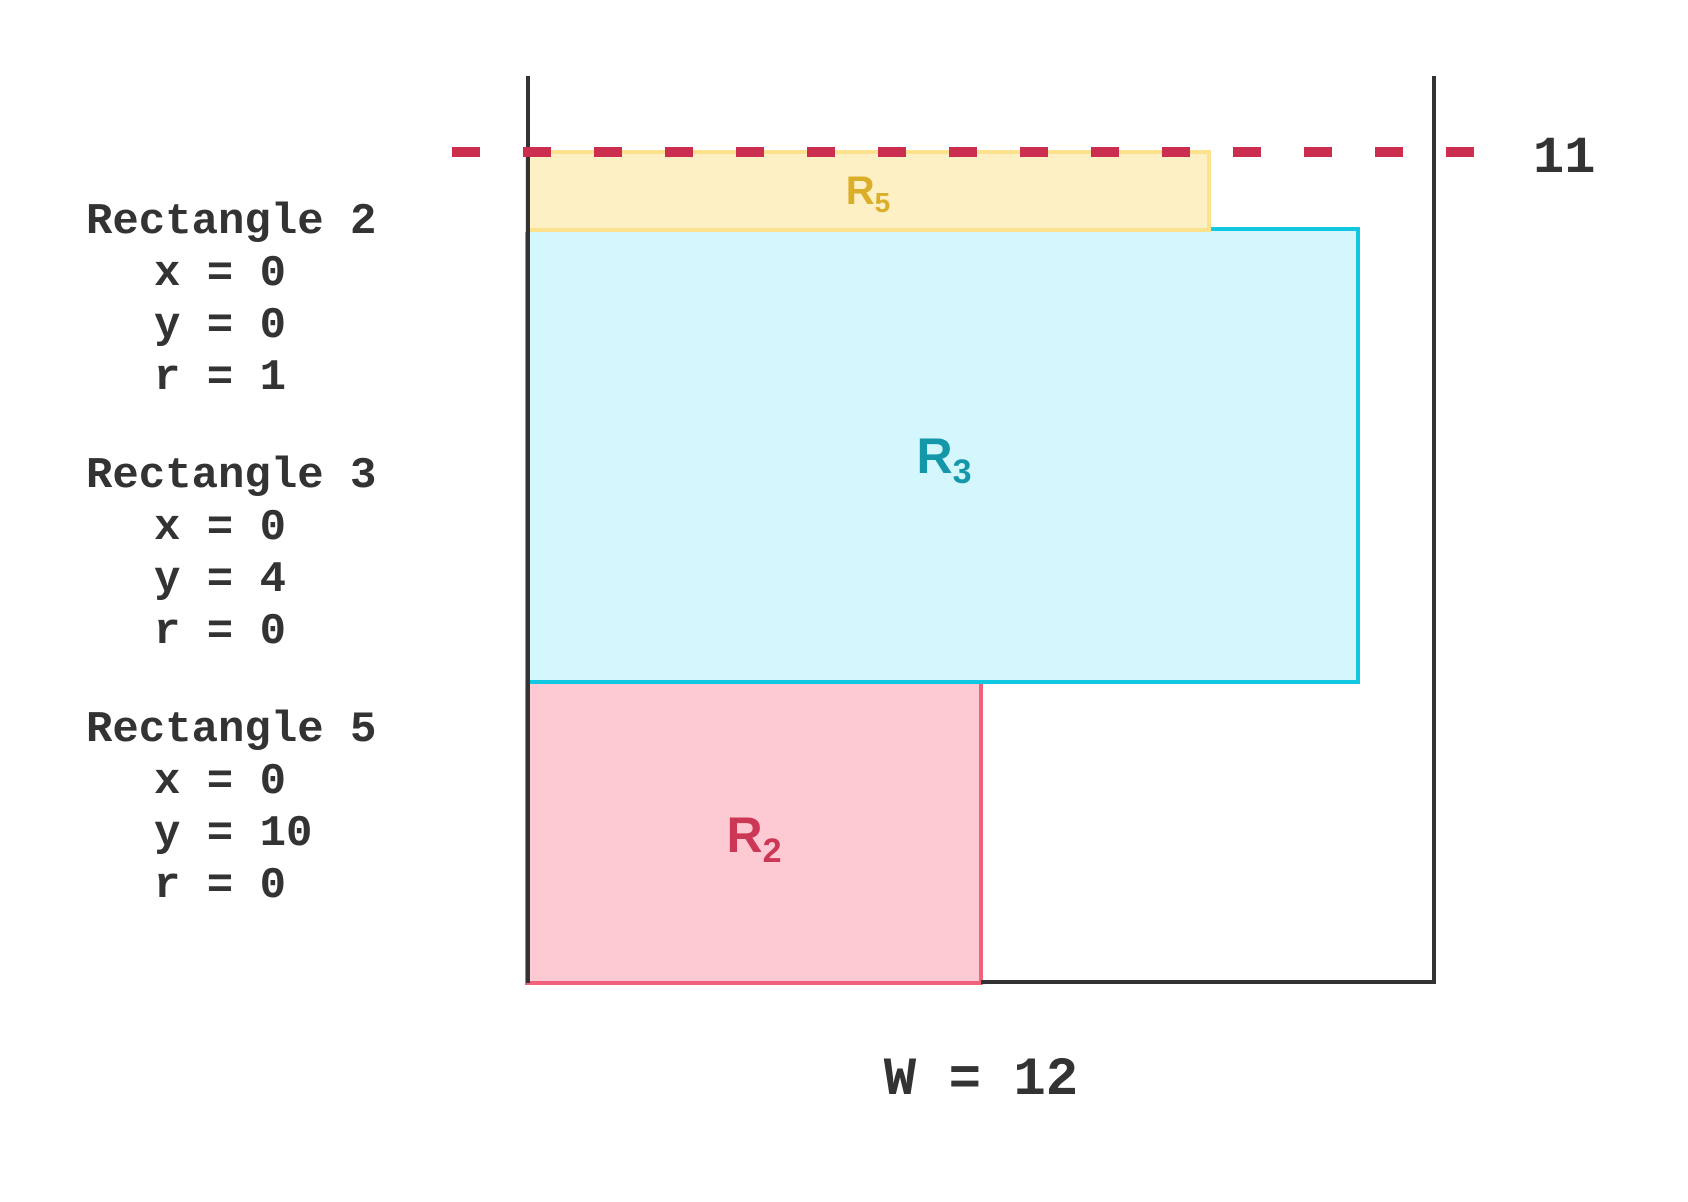 This screenshot has height=1202, width=1688. Describe the element at coordinates (231, 300) in the screenshot. I see `rectangle-2-info: Rectangle 2 x = 0 y = 0 r = 1` at that location.